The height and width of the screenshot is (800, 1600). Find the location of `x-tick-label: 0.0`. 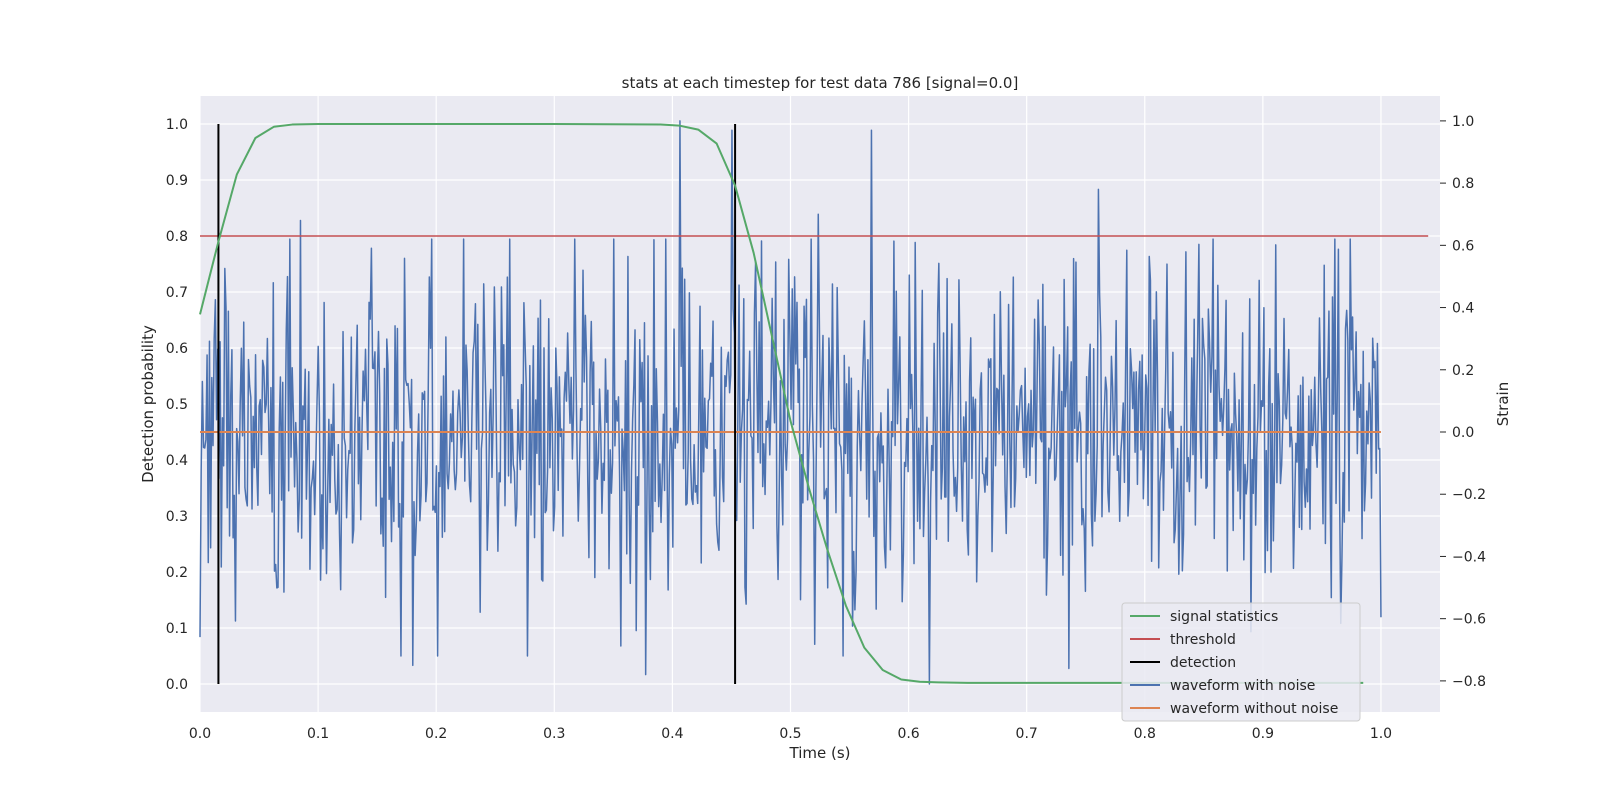

x-tick-label: 0.0 is located at coordinates (200, 734).